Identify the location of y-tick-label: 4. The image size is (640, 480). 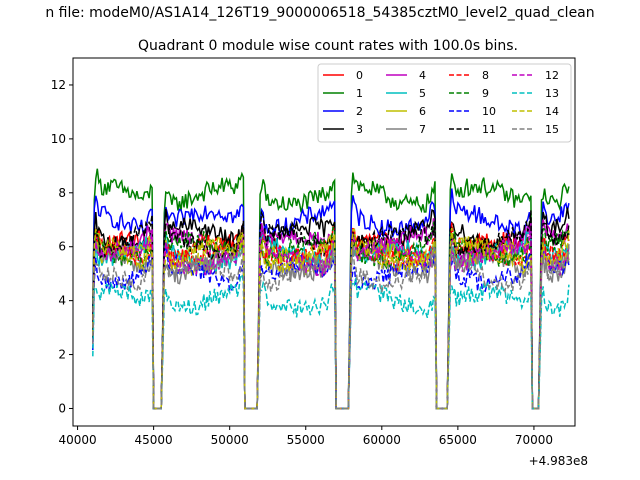
(62, 301).